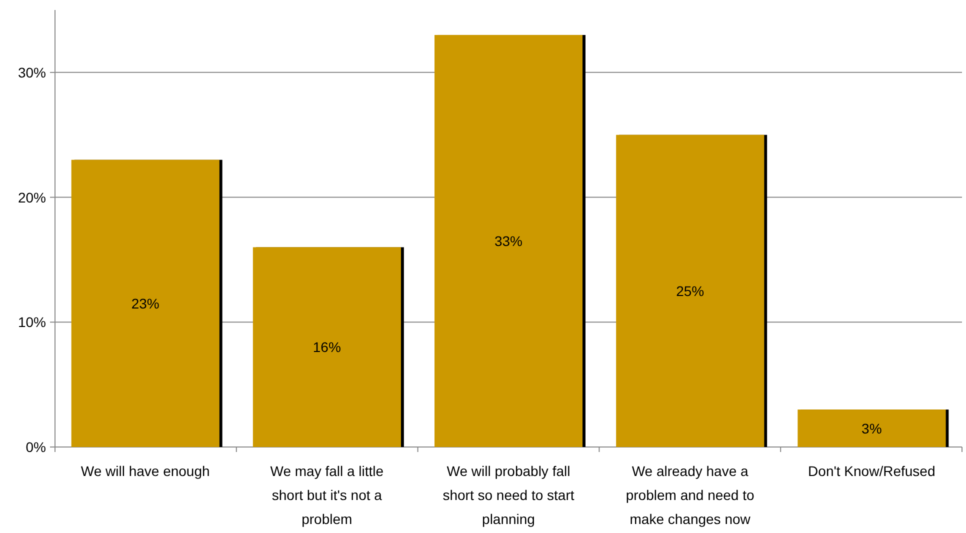 The image size is (966, 533). Describe the element at coordinates (690, 495) in the screenshot. I see `x-tick-label: We already have a problem and need to make changes now` at that location.